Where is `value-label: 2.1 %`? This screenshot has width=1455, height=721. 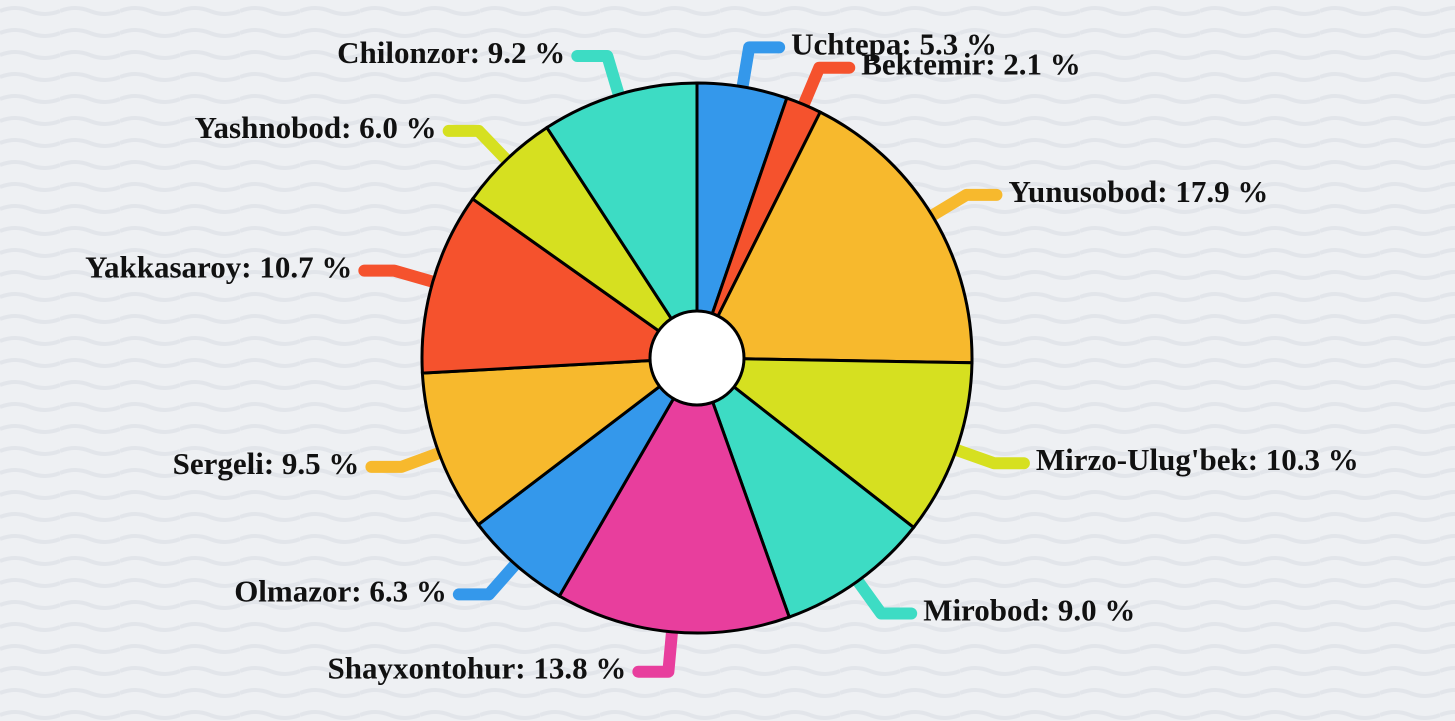 value-label: 2.1 % is located at coordinates (1042, 64).